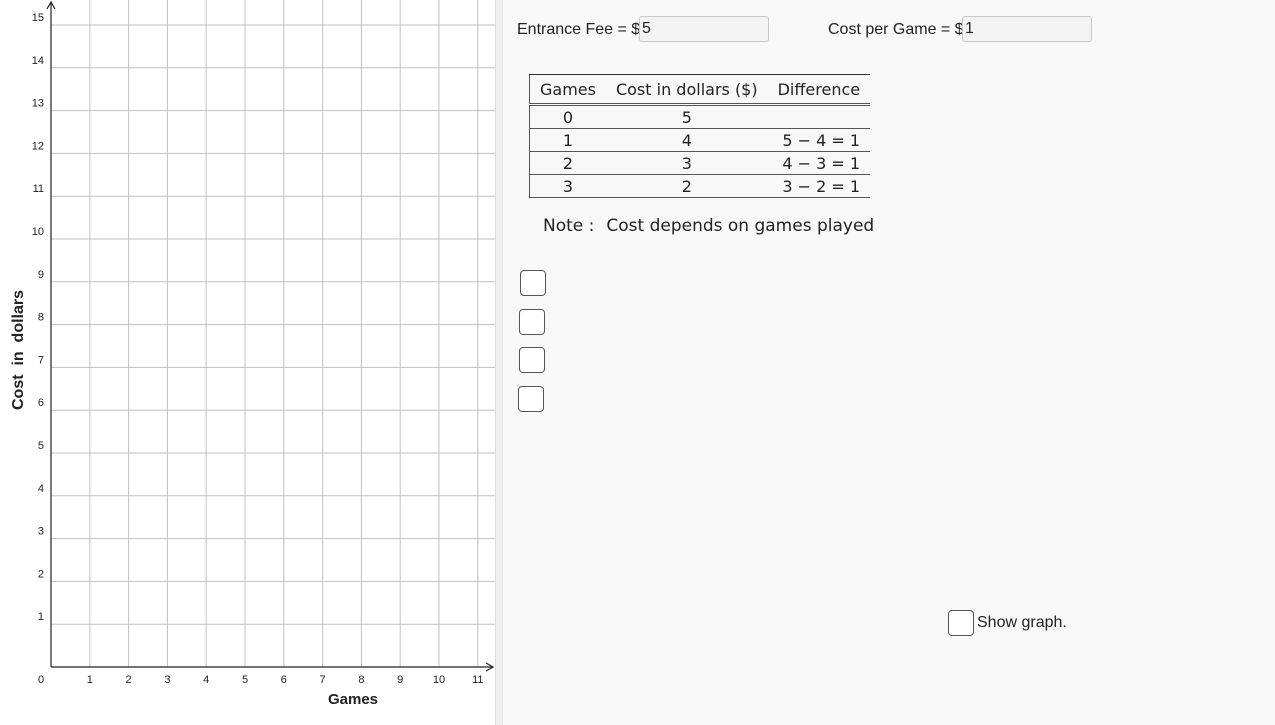 The height and width of the screenshot is (725, 1275). Describe the element at coordinates (1027, 29) in the screenshot. I see `cost-per-game-input` at that location.